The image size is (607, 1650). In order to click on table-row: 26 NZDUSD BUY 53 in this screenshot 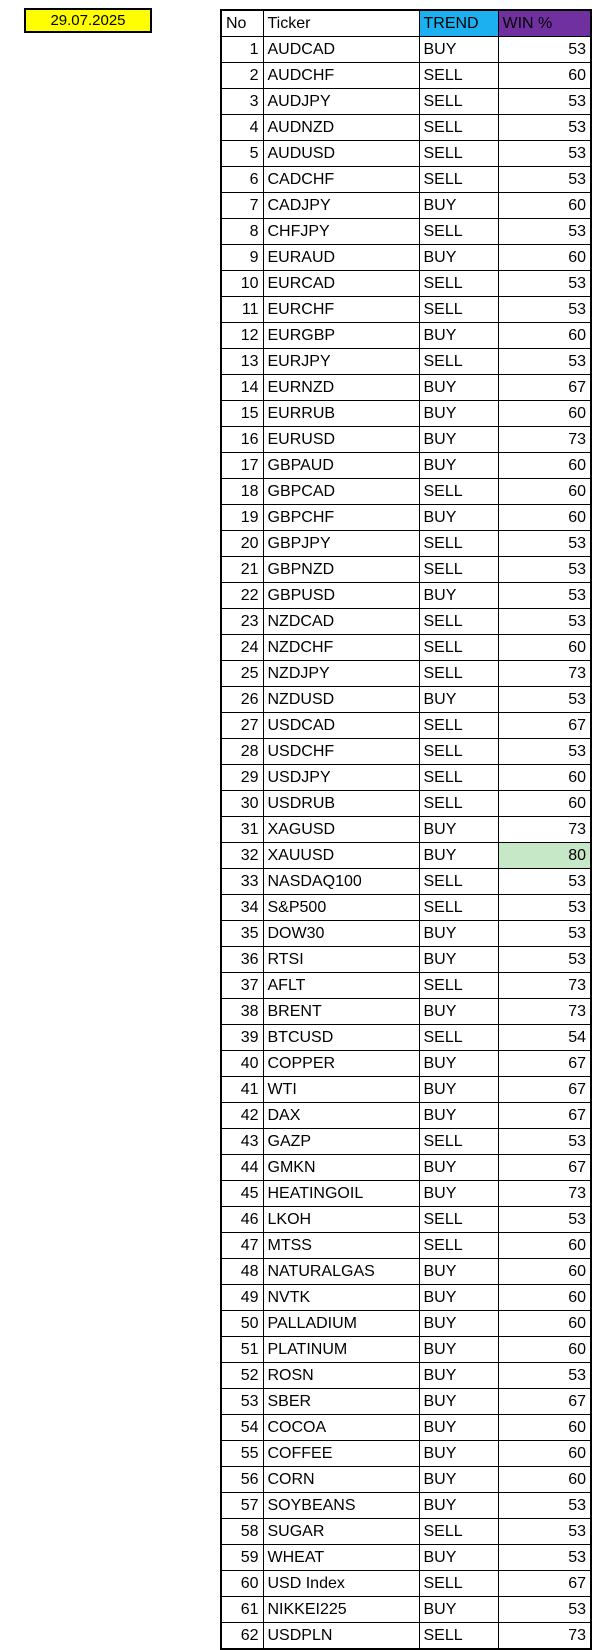, I will do `click(406, 699)`.